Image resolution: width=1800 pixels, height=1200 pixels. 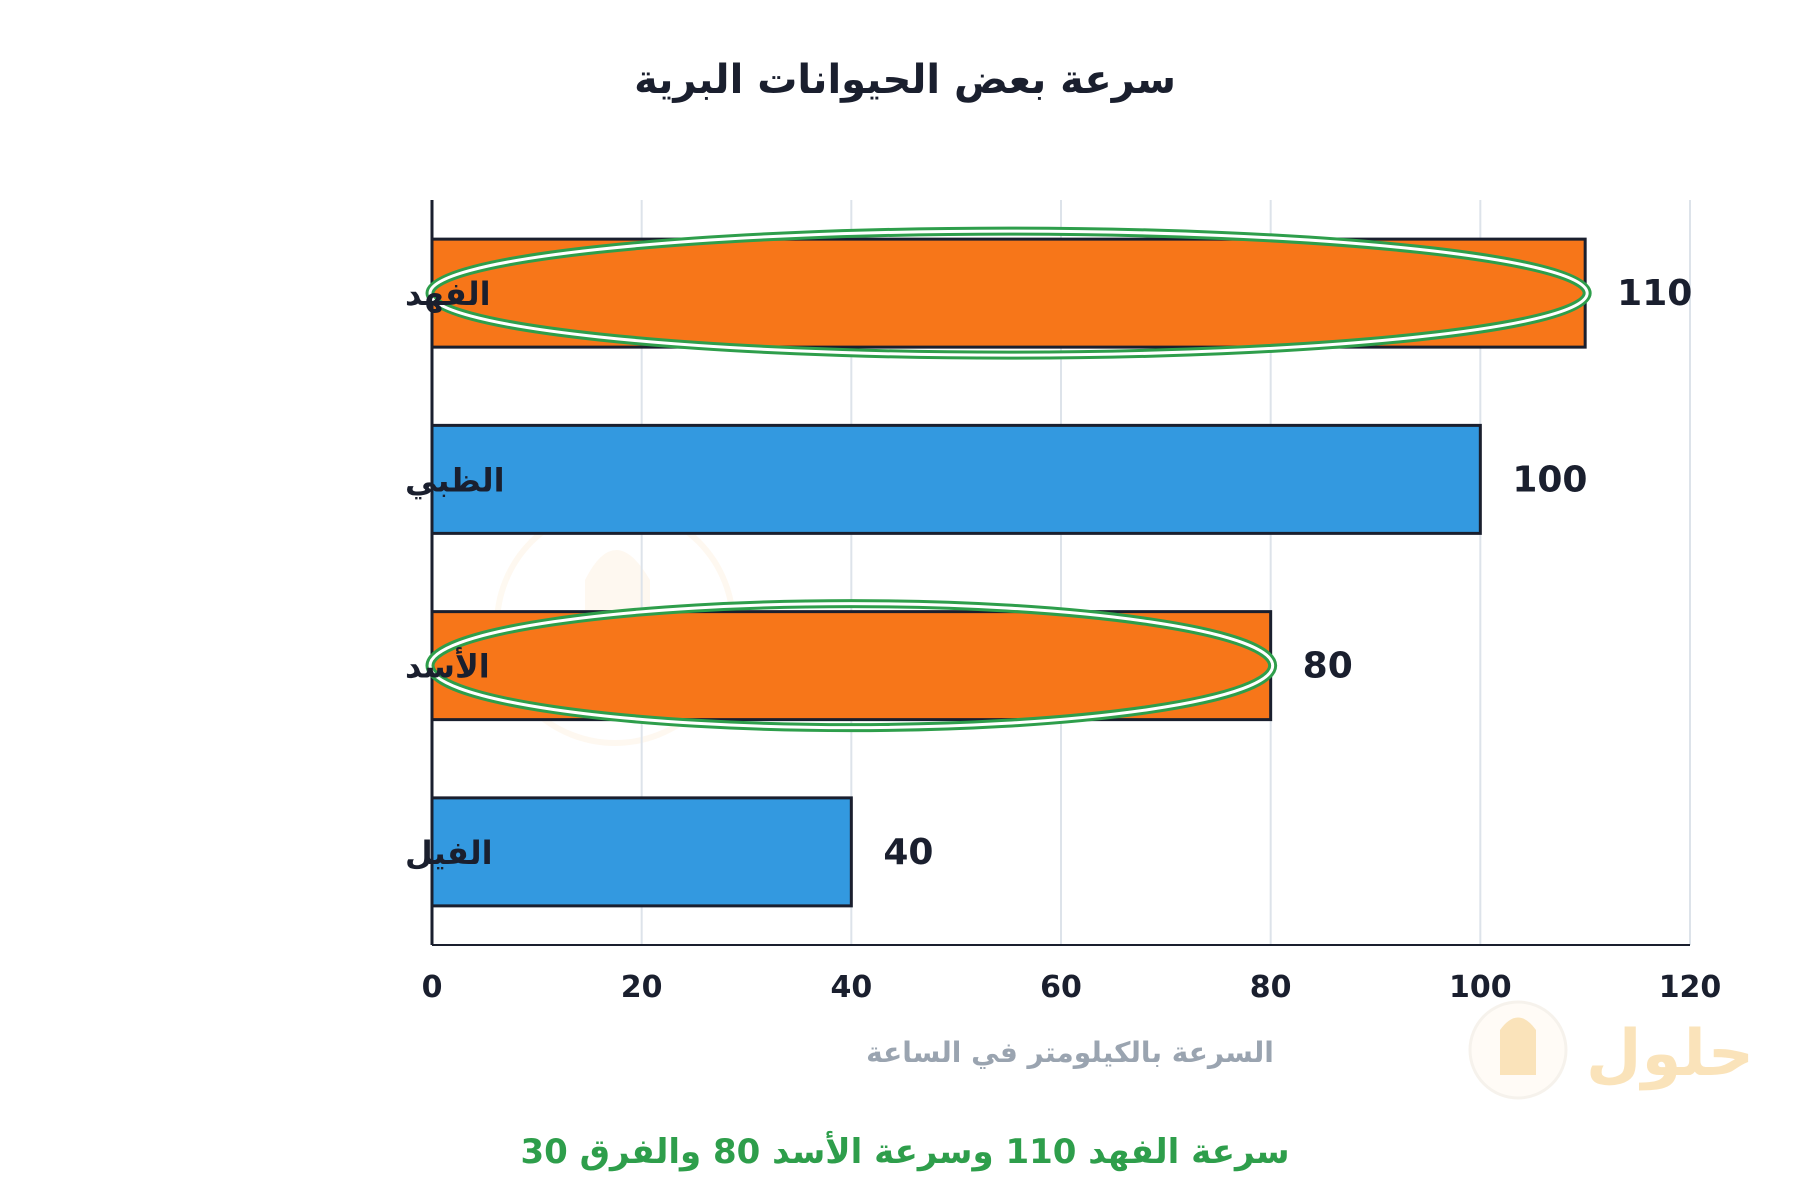 I want to click on x-tick-label: 120, so click(x=1690, y=987).